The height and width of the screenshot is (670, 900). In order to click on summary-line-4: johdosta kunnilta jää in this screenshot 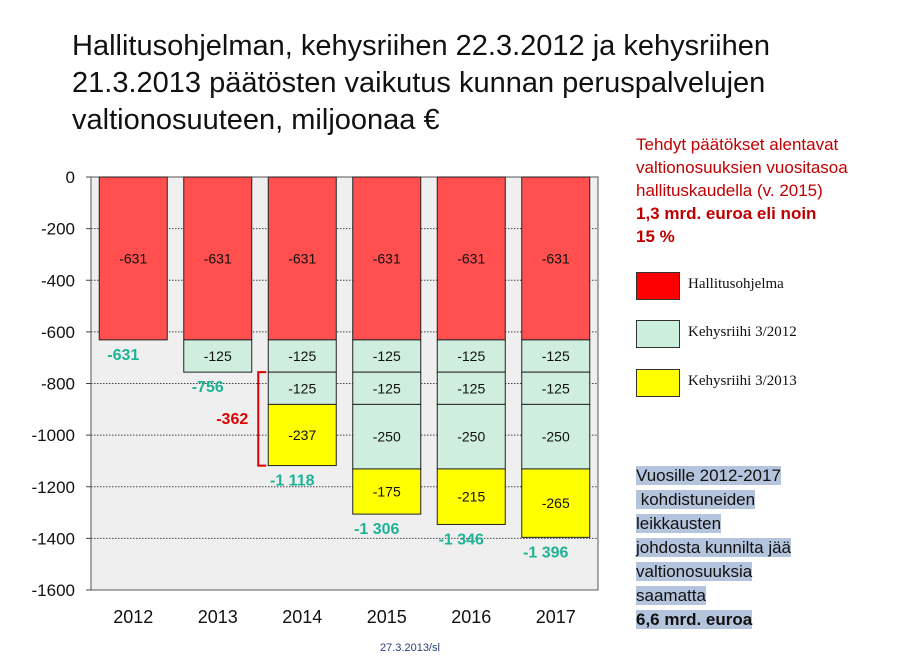, I will do `click(714, 547)`.